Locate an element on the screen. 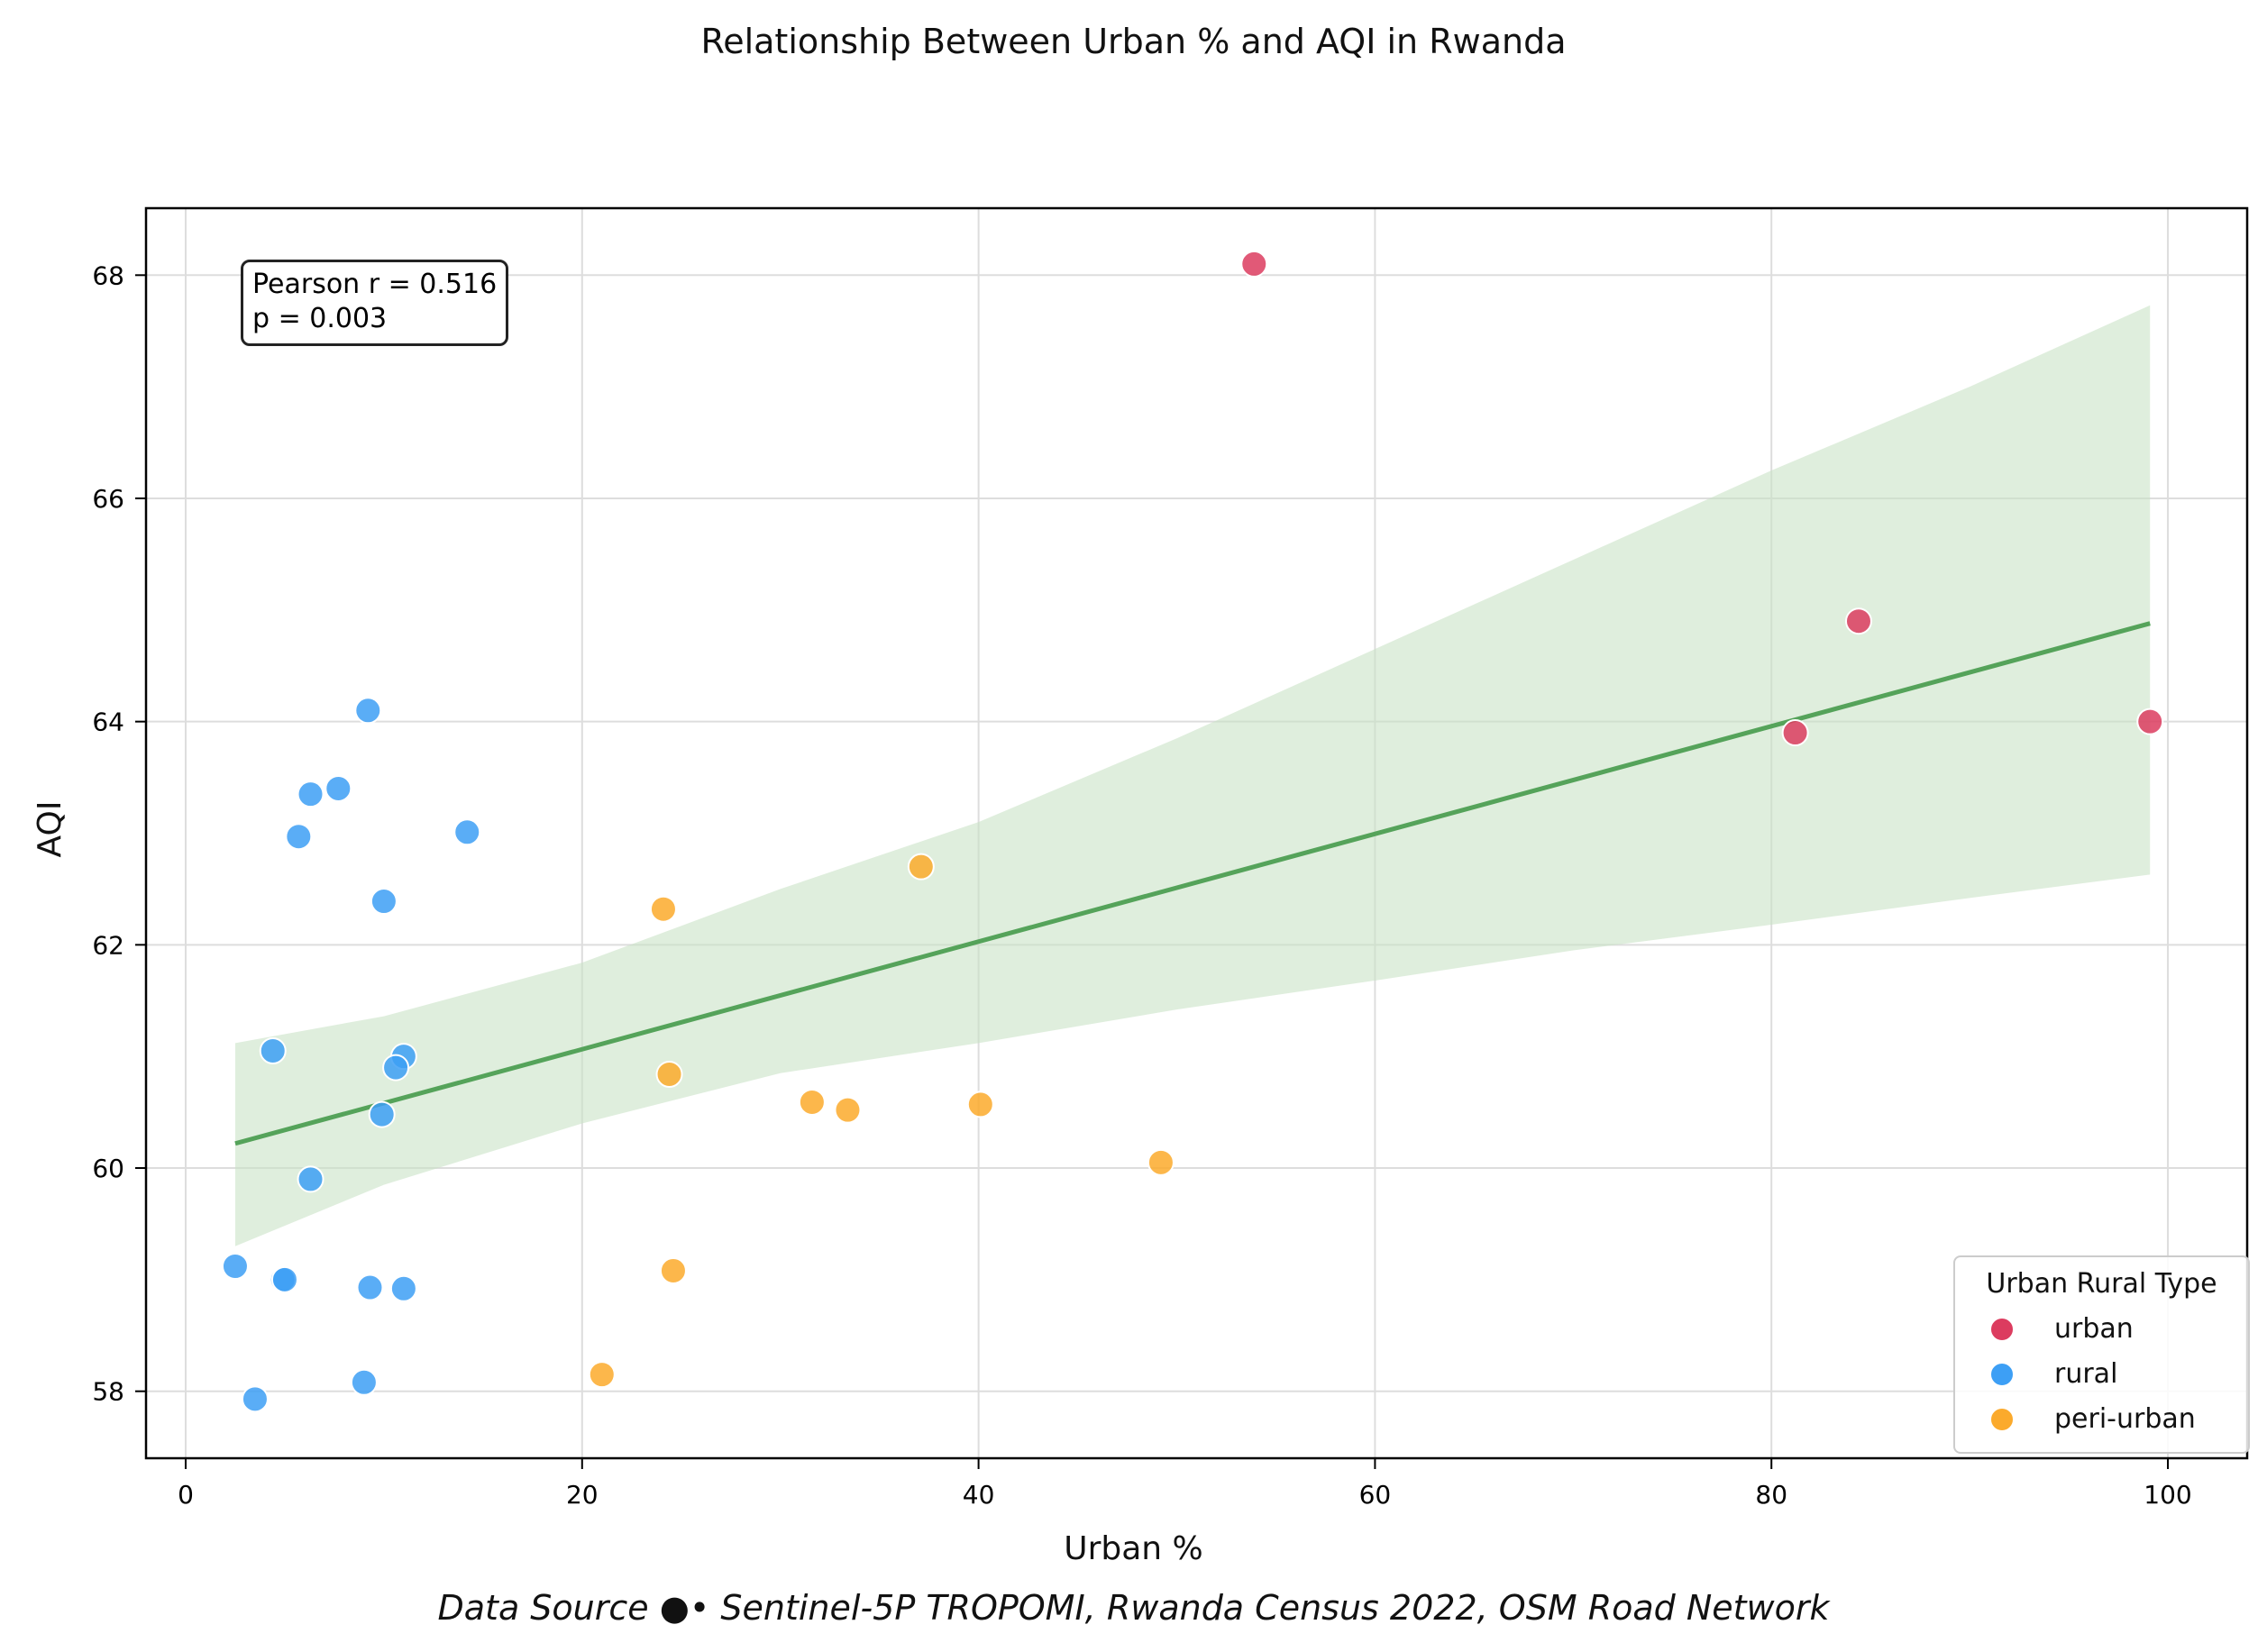 This screenshot has width=2267, height=1652. correlation-annotation: Pearson r = 0.516 p = 0.003 is located at coordinates (375, 303).